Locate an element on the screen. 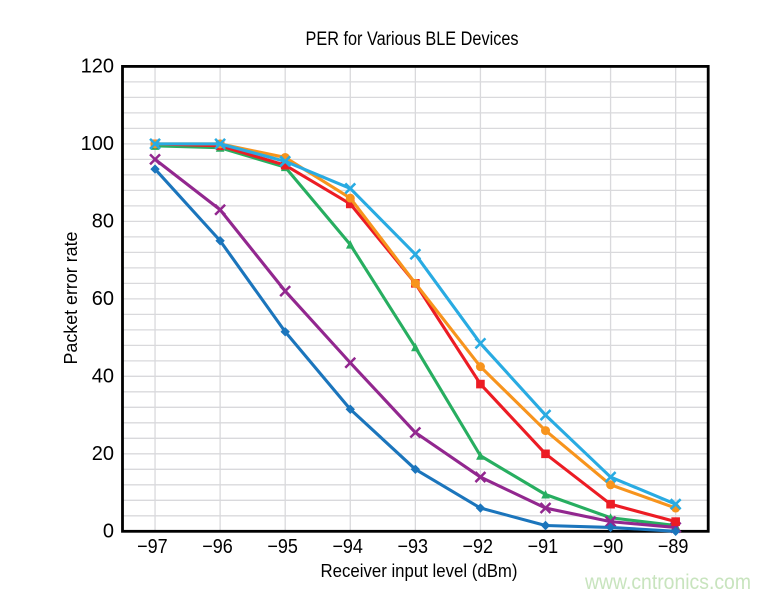  svg-text: −89 is located at coordinates (673, 547).